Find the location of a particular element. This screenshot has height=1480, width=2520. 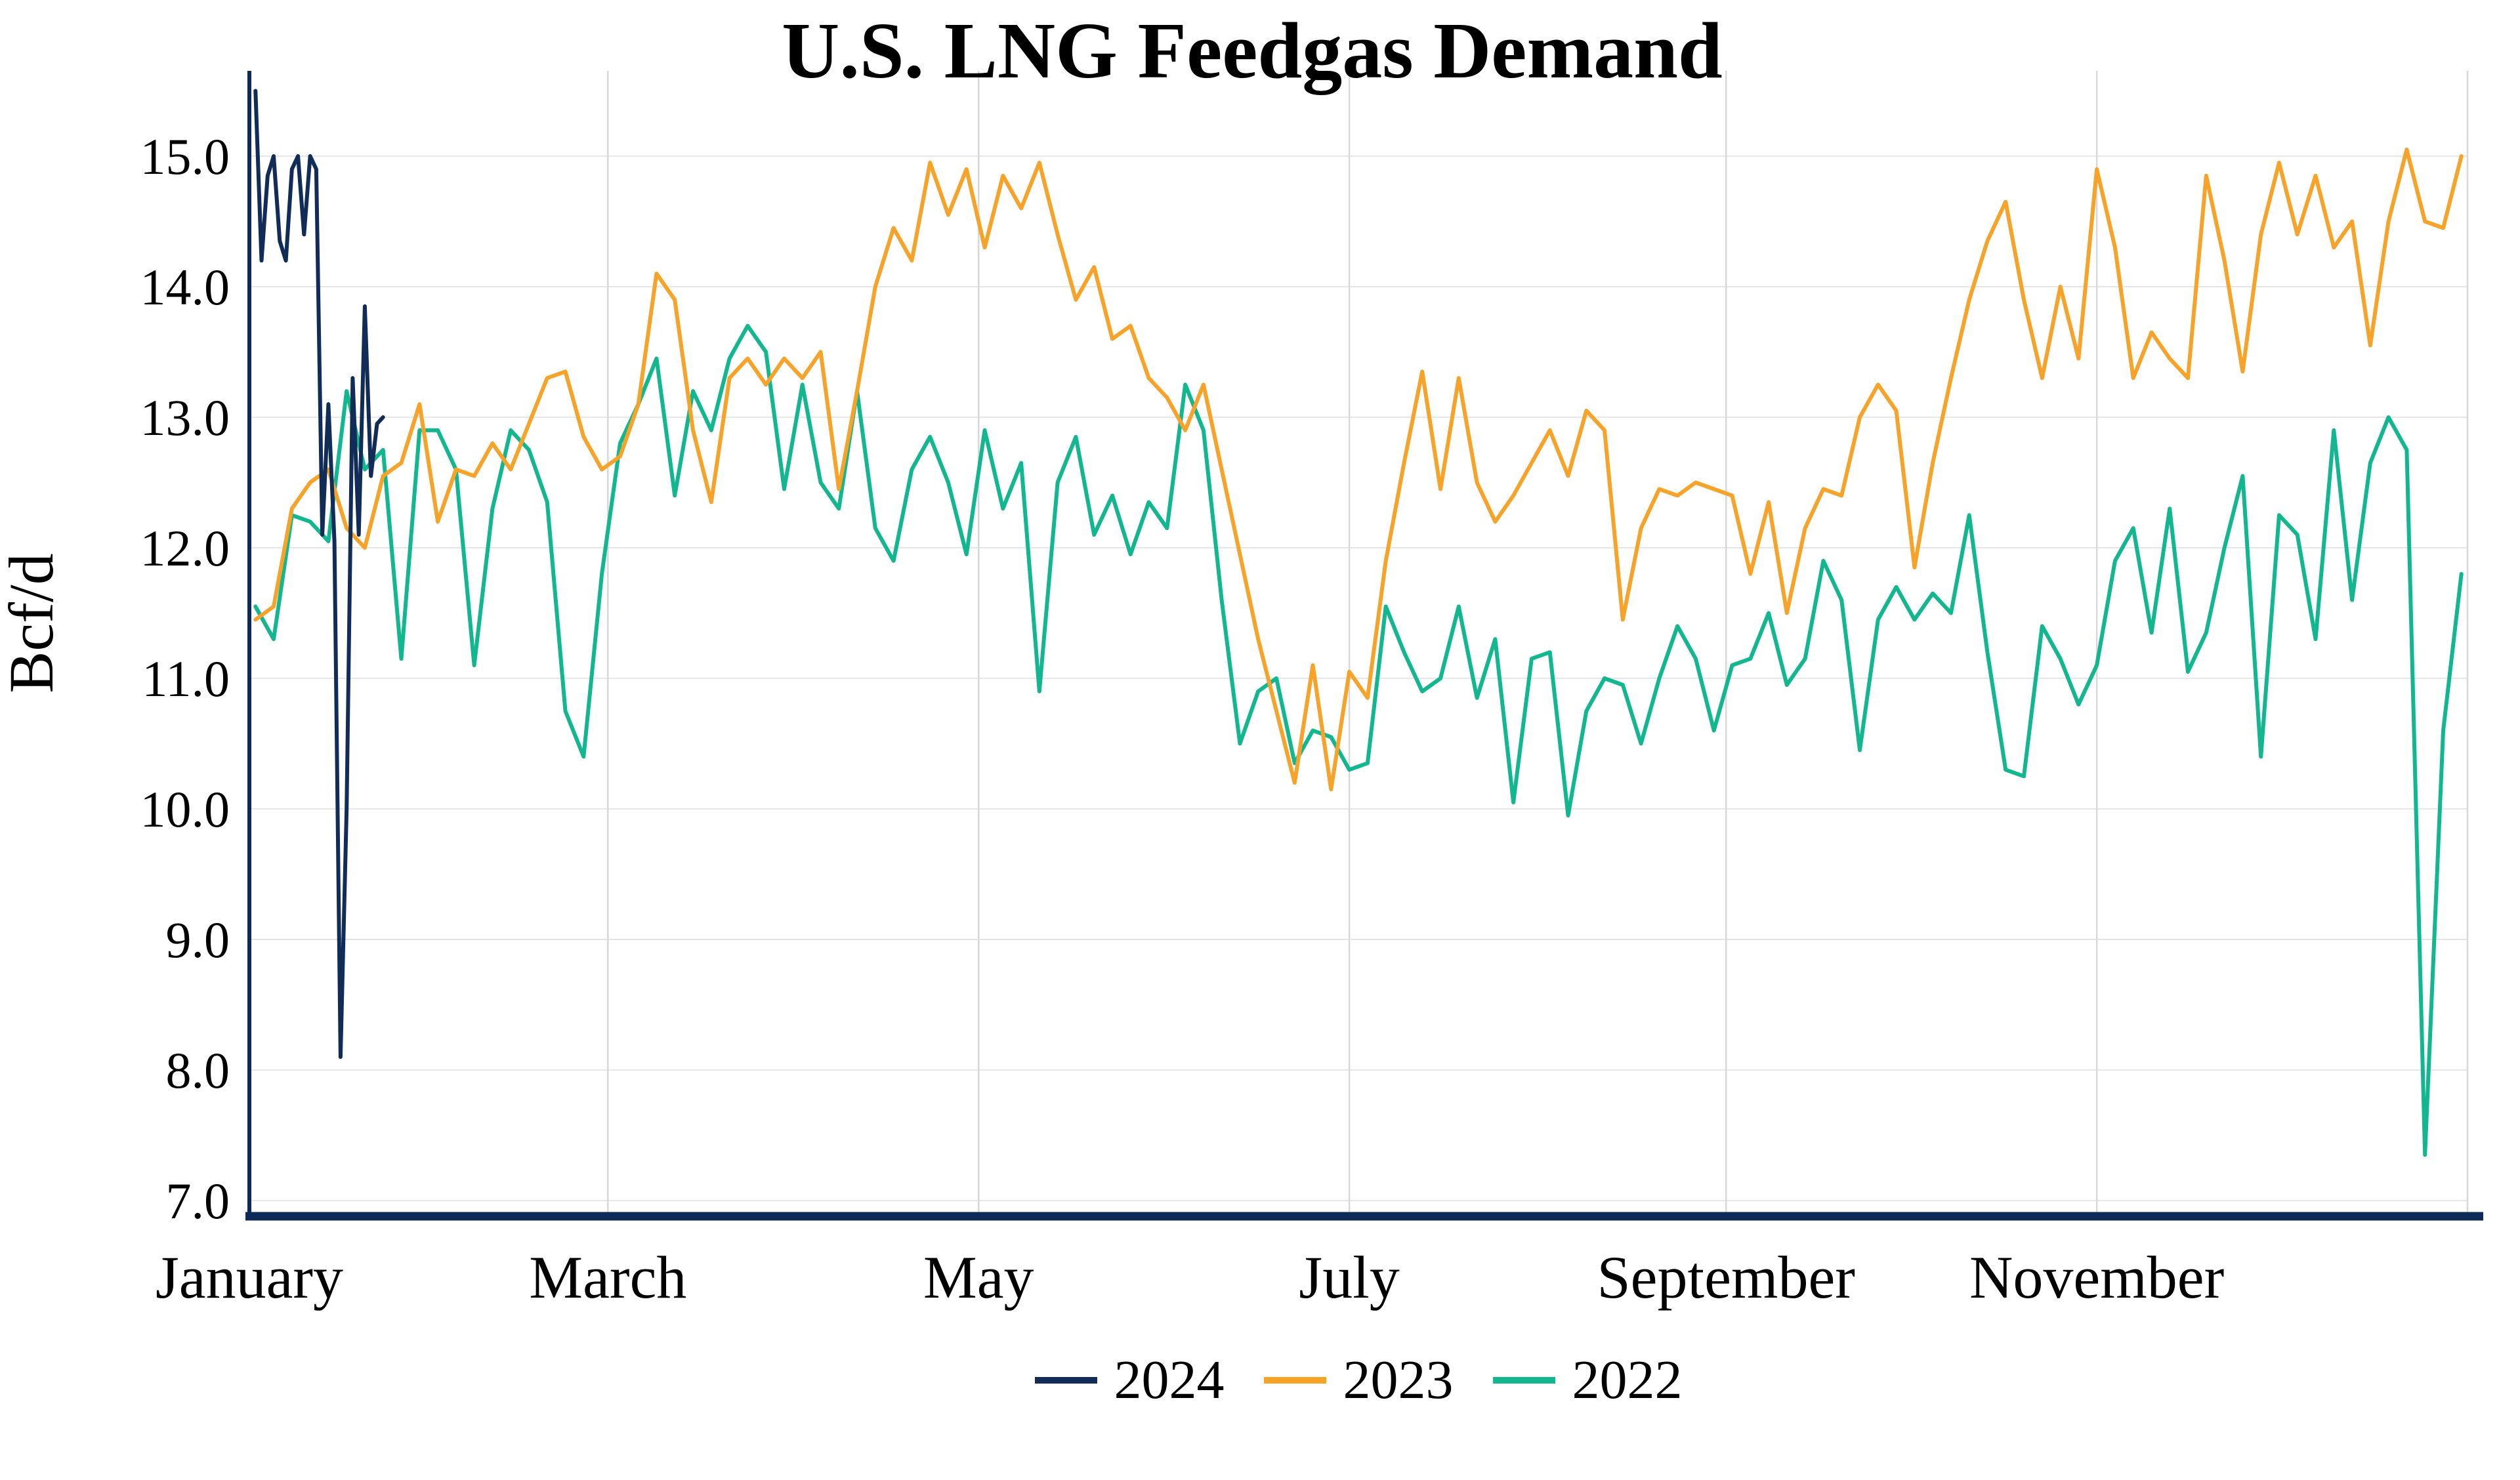

chart-title: U.S. LNG Feedgas Demand is located at coordinates (1252, 51).